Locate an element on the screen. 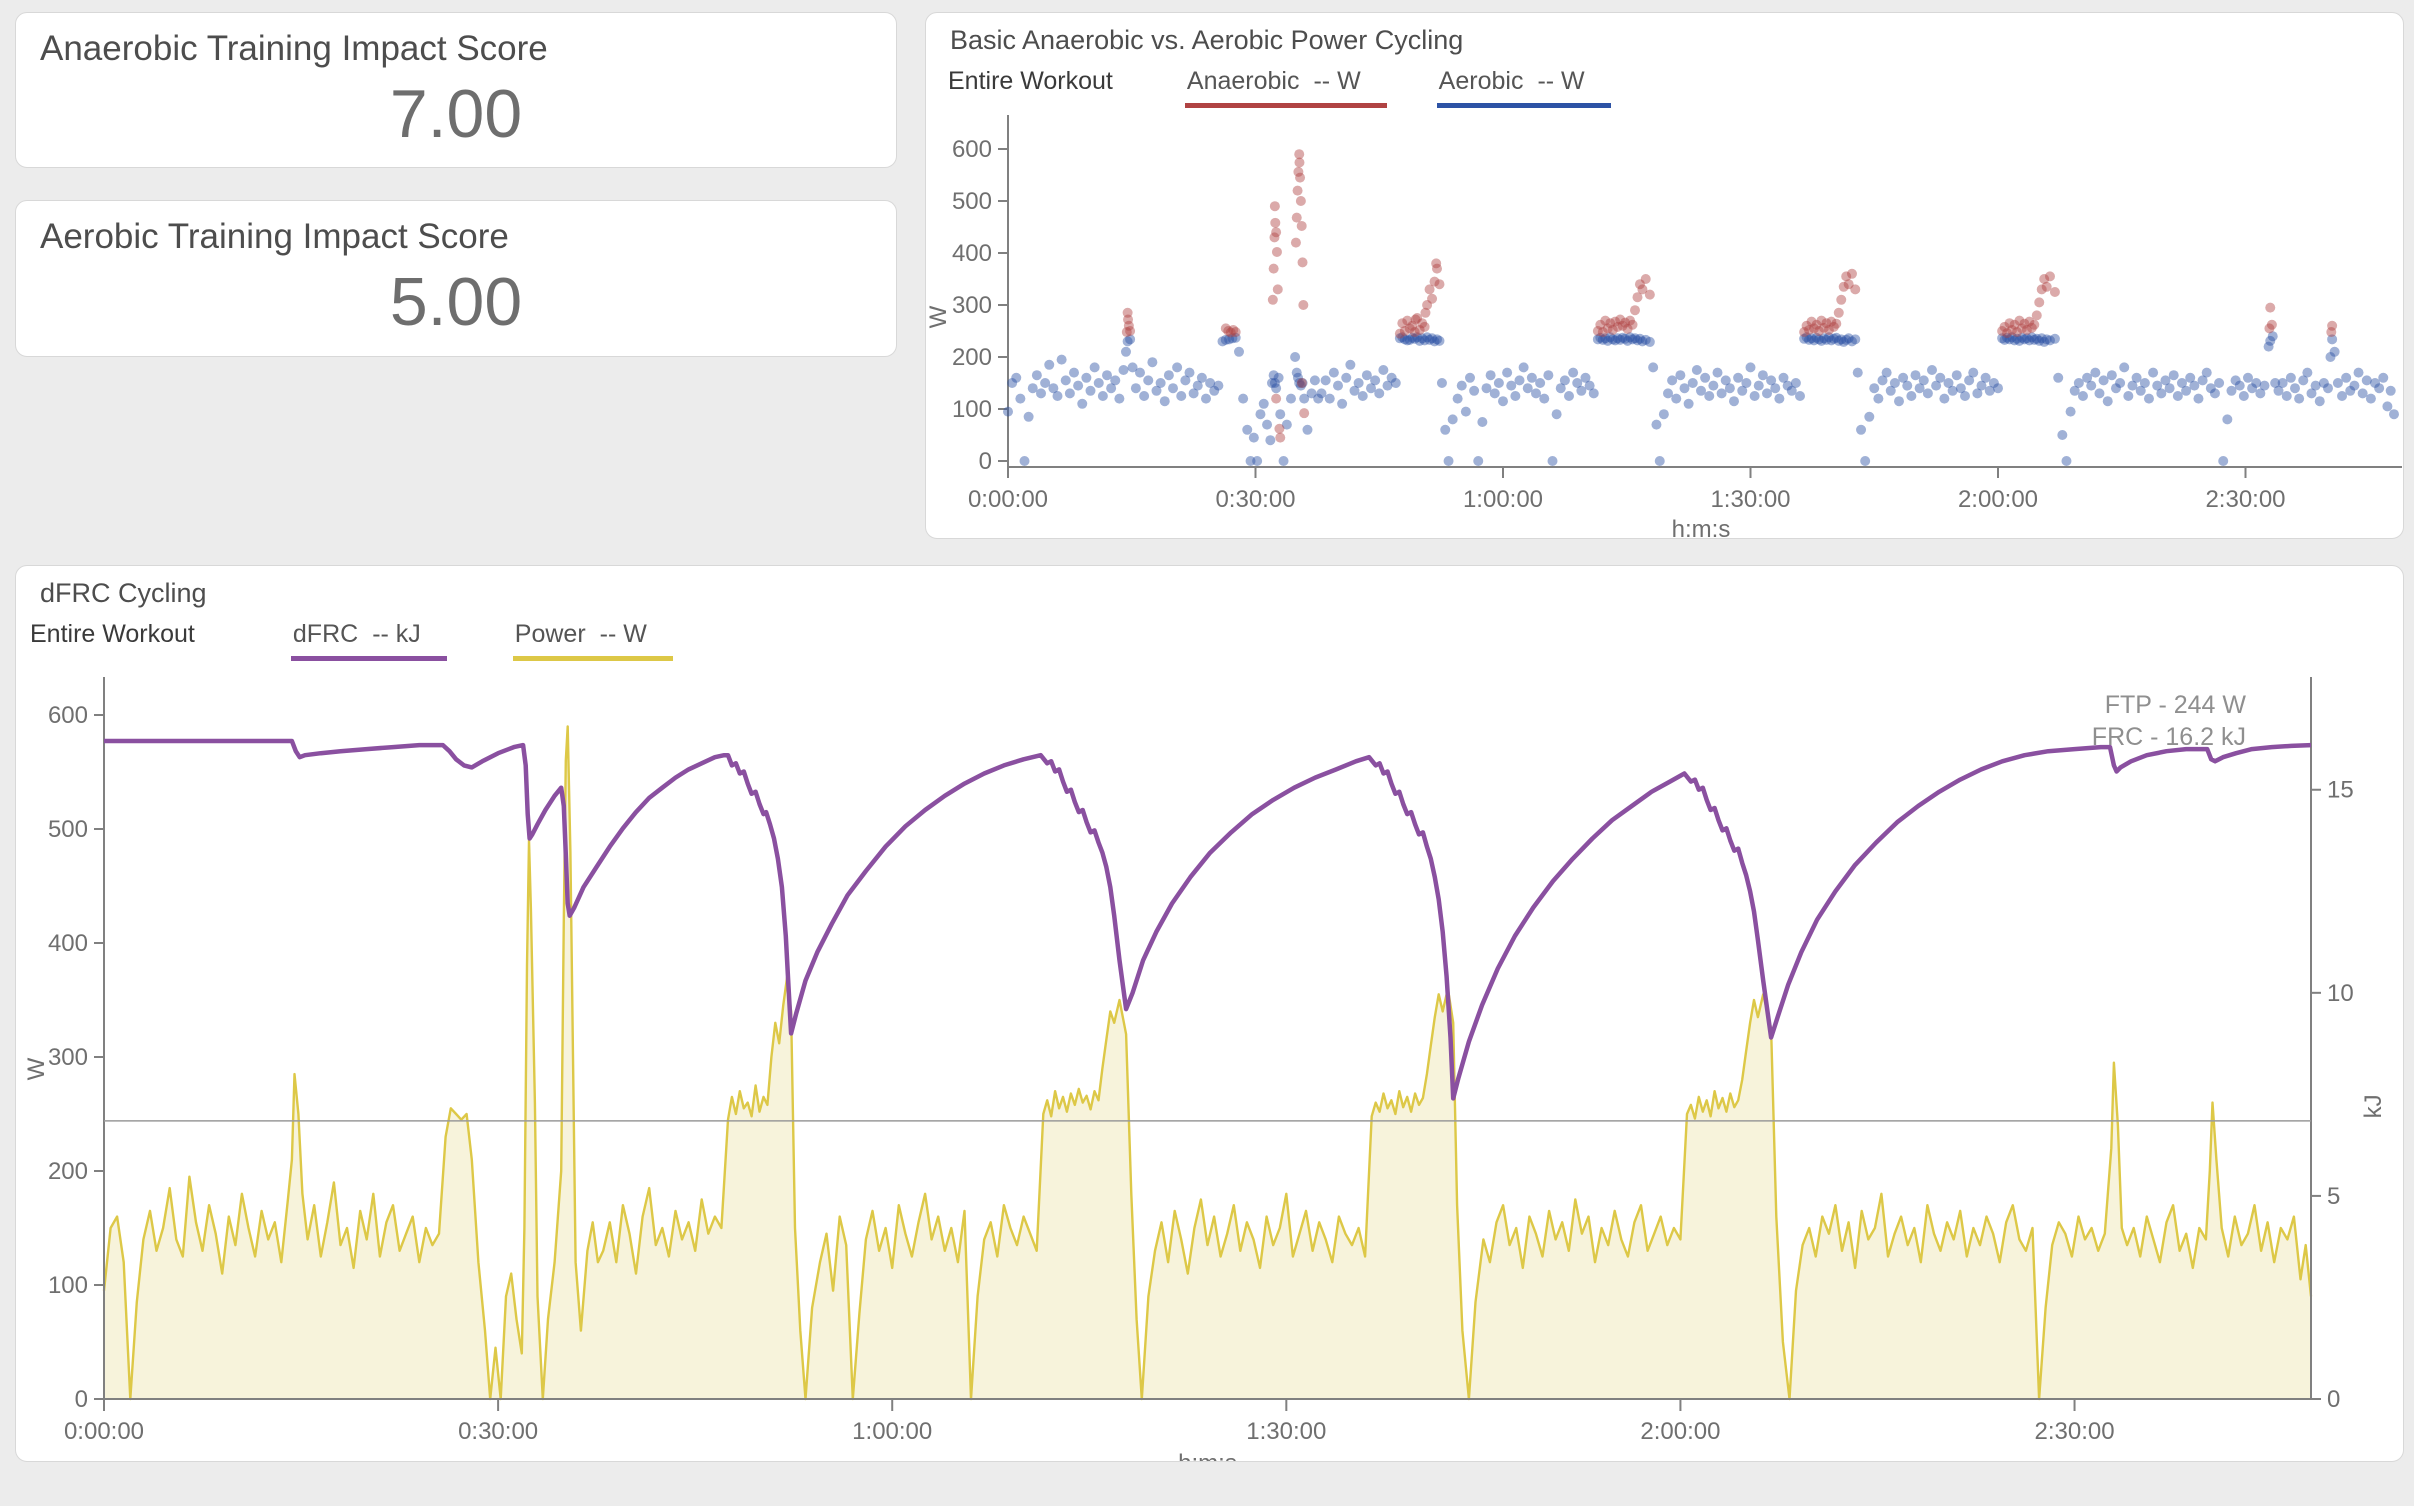 This screenshot has height=1506, width=2414. legend-item-power: Power -- W is located at coordinates (592, 640).